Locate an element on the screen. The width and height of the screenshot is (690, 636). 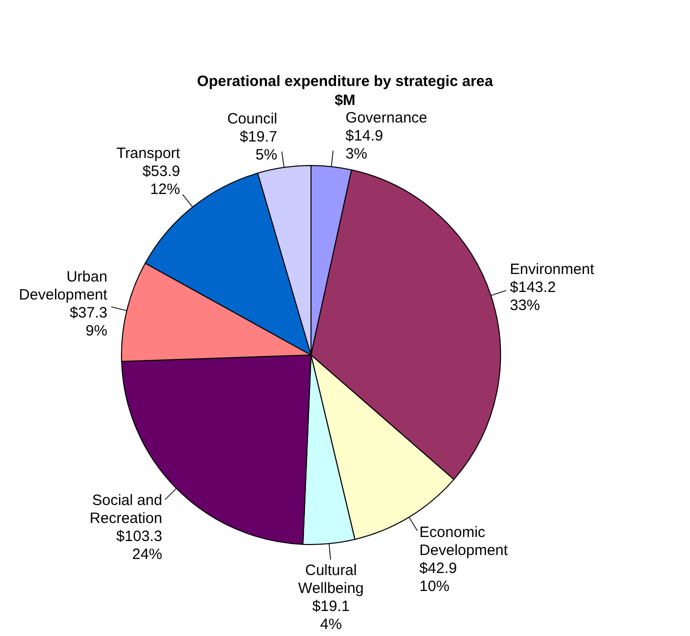
data-label: $53.9 12% is located at coordinates (161, 180).